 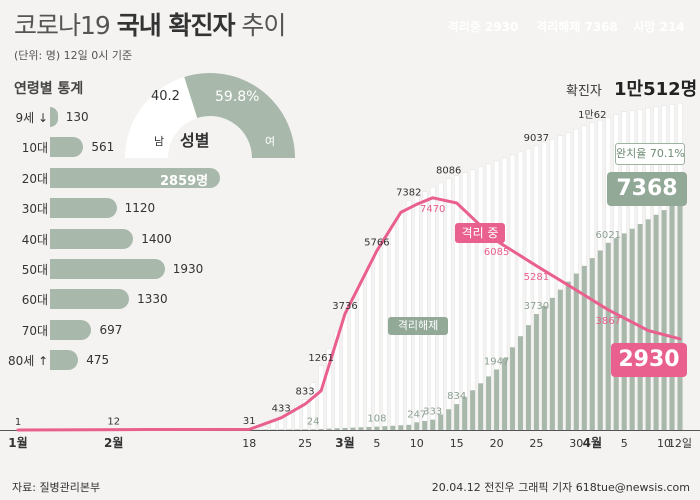 What do you see at coordinates (536, 138) in the screenshot?
I see `point-value-label: 9037` at bounding box center [536, 138].